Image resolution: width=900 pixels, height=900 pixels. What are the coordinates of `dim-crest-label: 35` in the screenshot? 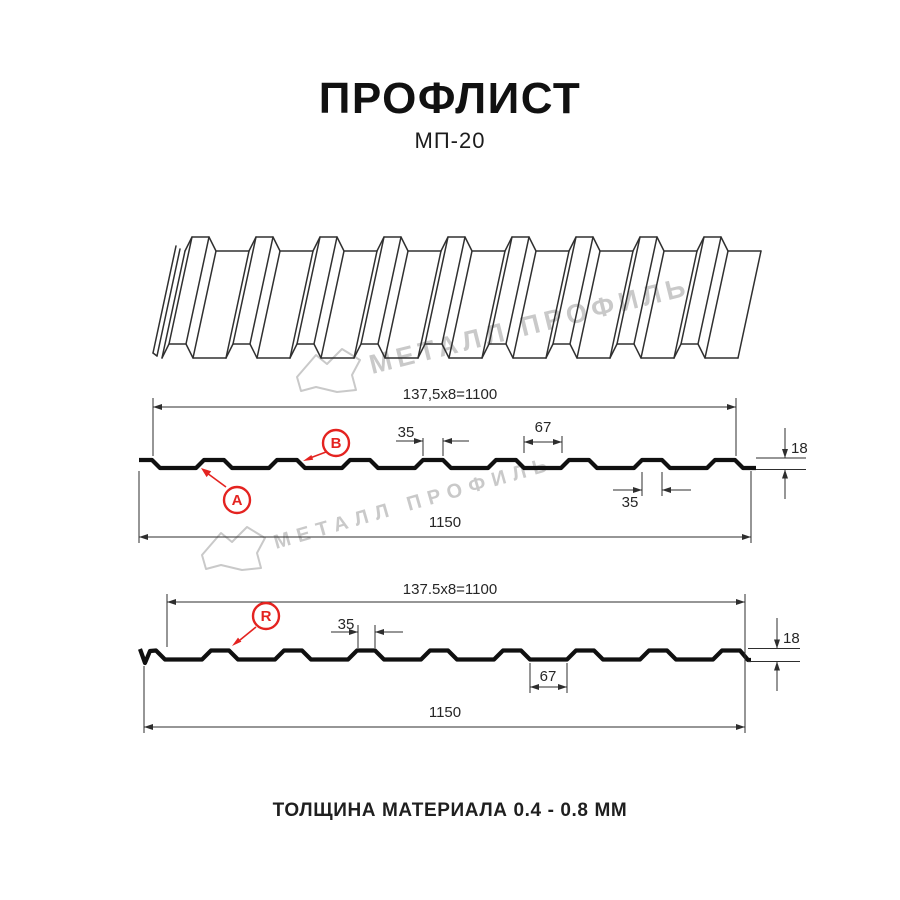 It's located at (346, 624).